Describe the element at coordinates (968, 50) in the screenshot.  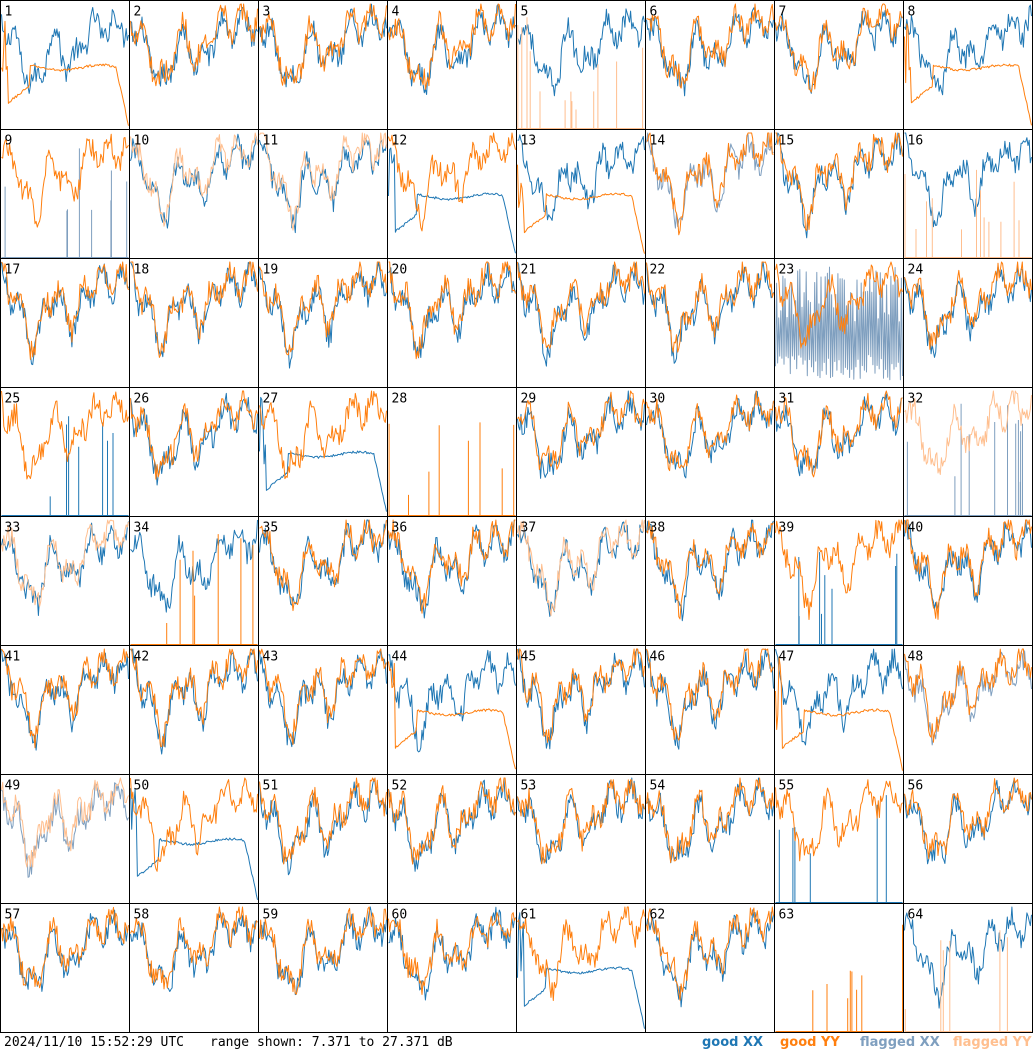
I see `panel-8-xx-line` at that location.